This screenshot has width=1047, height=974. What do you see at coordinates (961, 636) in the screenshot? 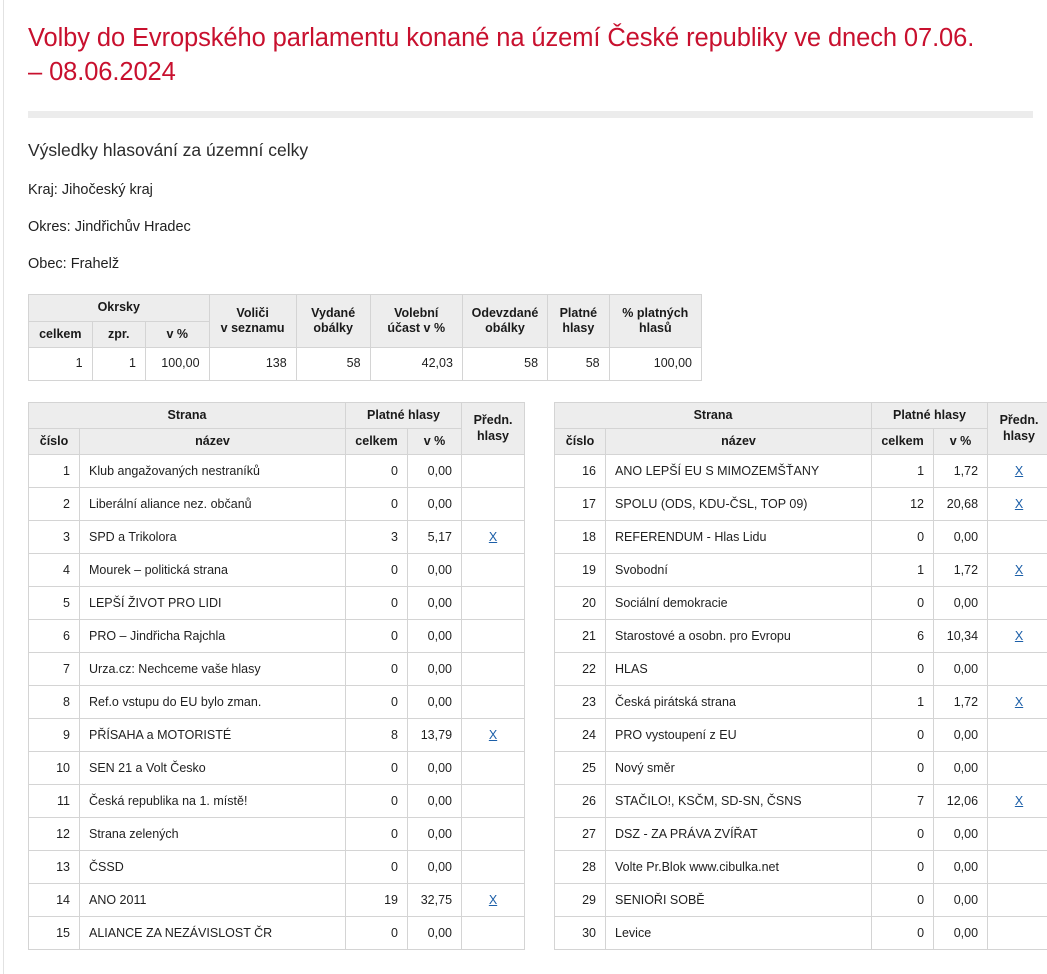
I see `party-percent-cell: 10,34` at bounding box center [961, 636].